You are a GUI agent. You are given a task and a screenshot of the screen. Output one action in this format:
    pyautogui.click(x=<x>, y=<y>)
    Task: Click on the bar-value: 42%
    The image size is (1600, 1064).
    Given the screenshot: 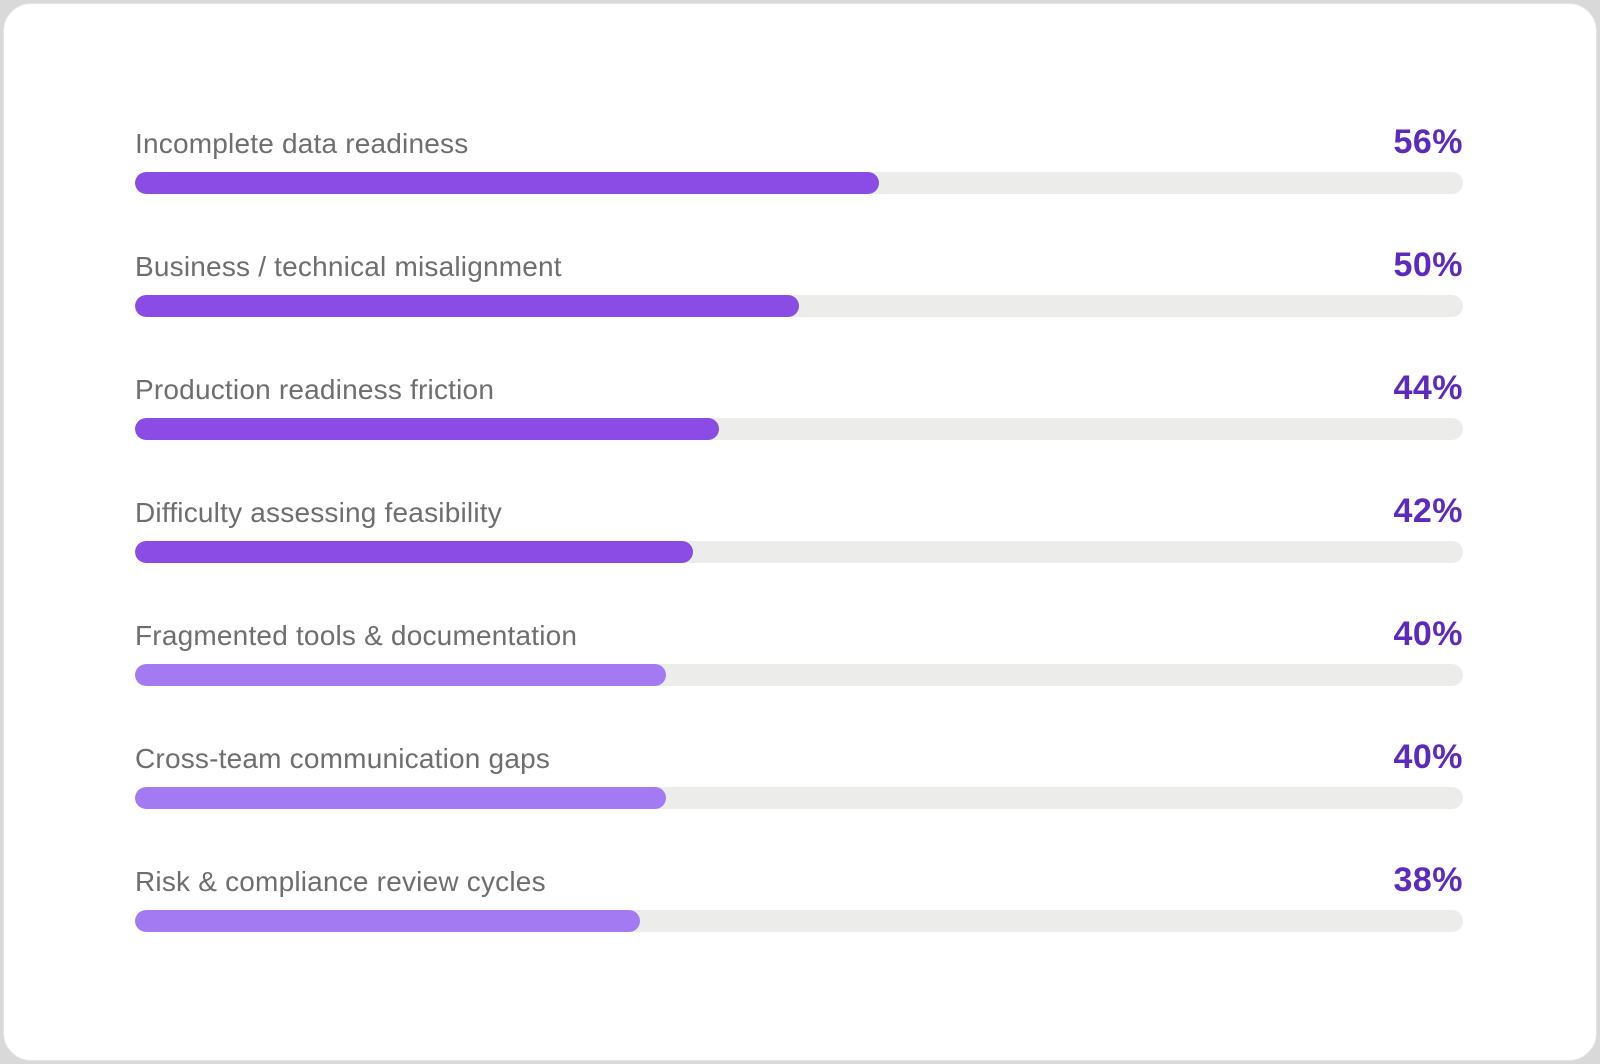 What is the action you would take?
    pyautogui.click(x=1428, y=511)
    